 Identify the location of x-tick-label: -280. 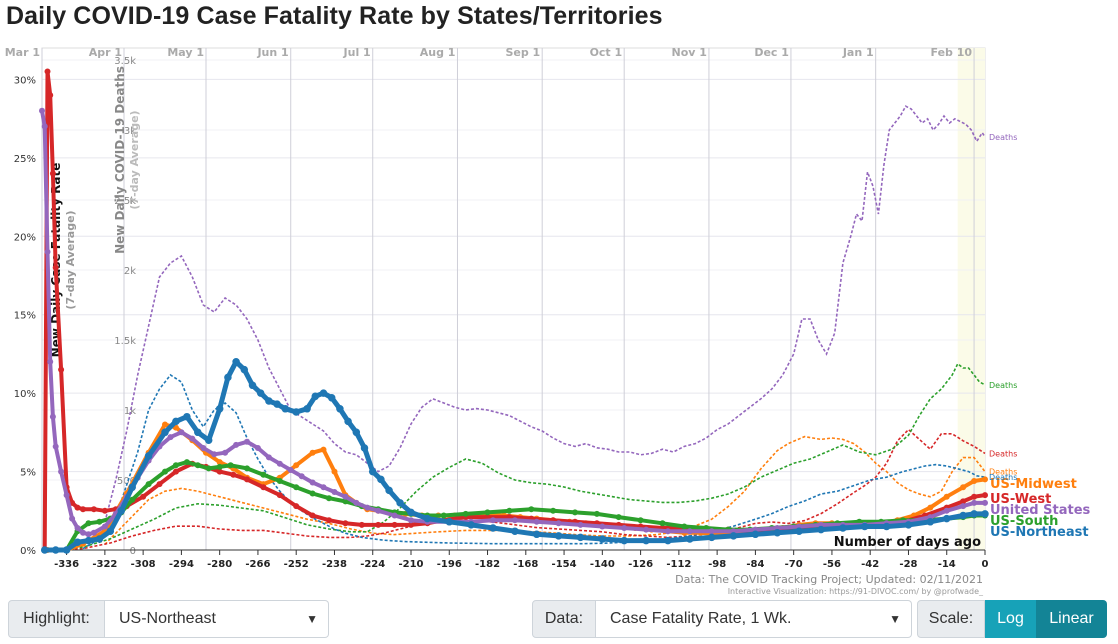
(219, 564).